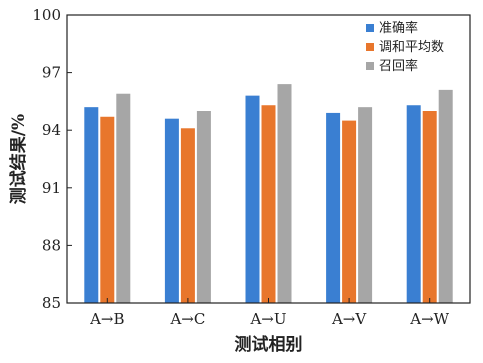  Describe the element at coordinates (51, 303) in the screenshot. I see `y-tick-label: 85` at that location.